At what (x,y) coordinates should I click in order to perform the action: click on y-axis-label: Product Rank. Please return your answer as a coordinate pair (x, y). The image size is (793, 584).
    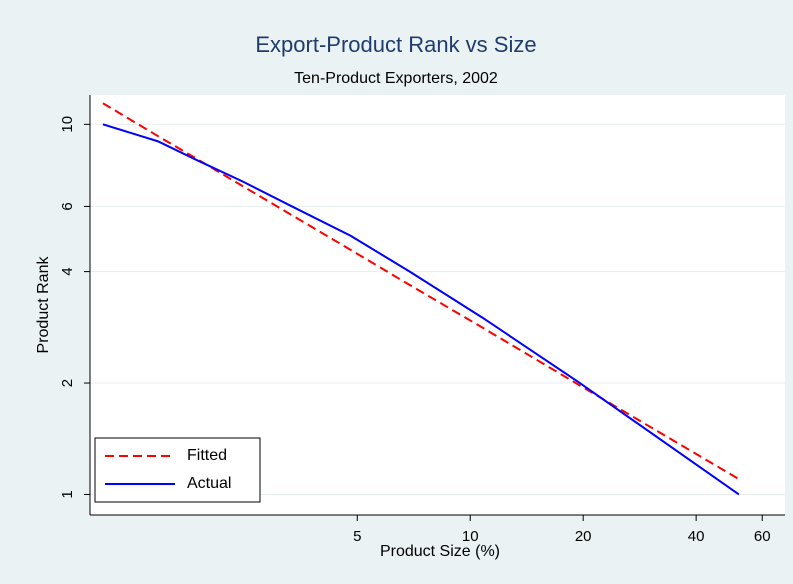
    Looking at the image, I should click on (43, 305).